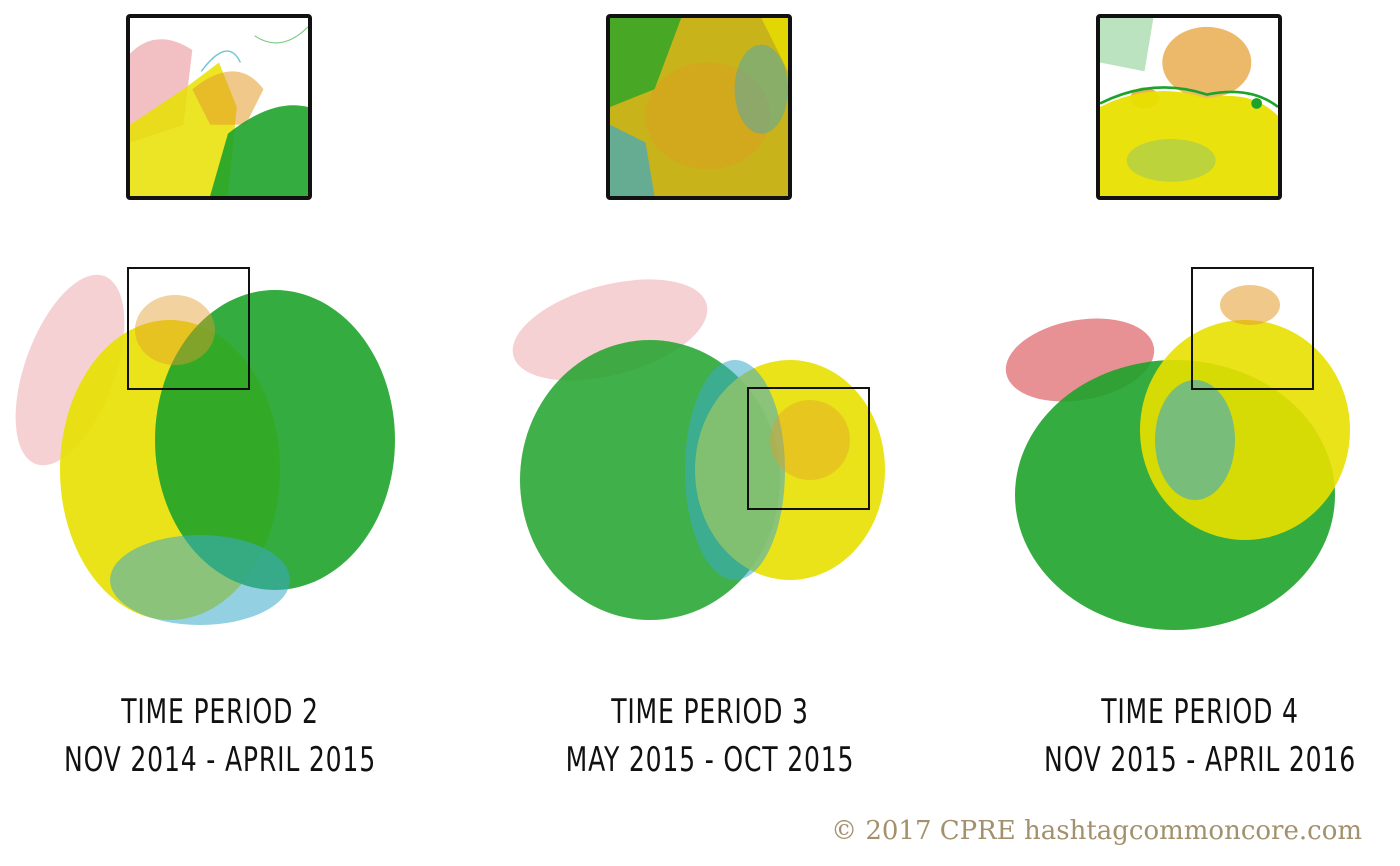 Image resolution: width=1400 pixels, height=866 pixels. What do you see at coordinates (1200, 712) in the screenshot?
I see `period-title: TIME PERIOD 4` at bounding box center [1200, 712].